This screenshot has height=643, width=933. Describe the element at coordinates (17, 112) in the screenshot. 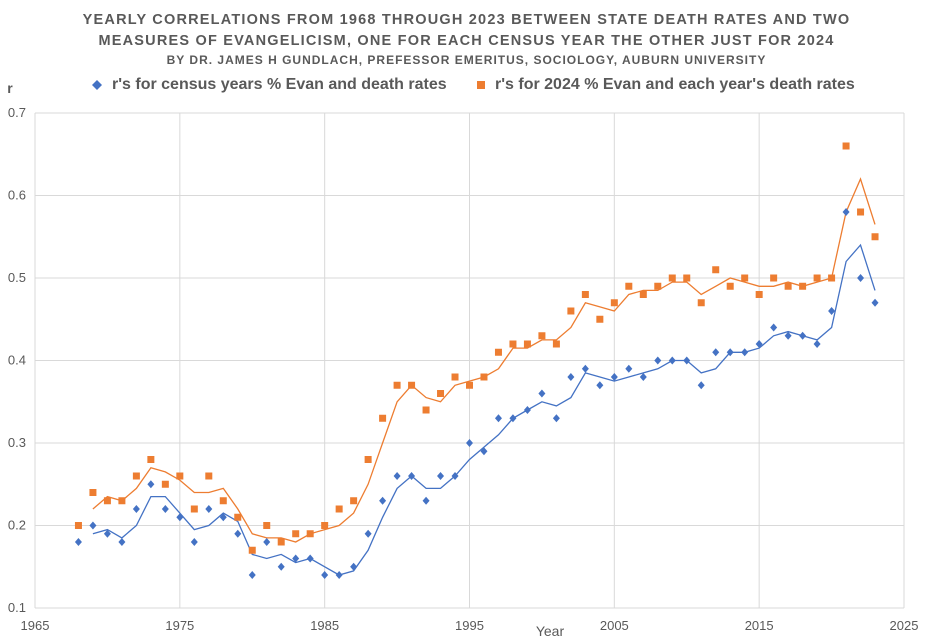

I see `y-tick-label: 0.7` at that location.